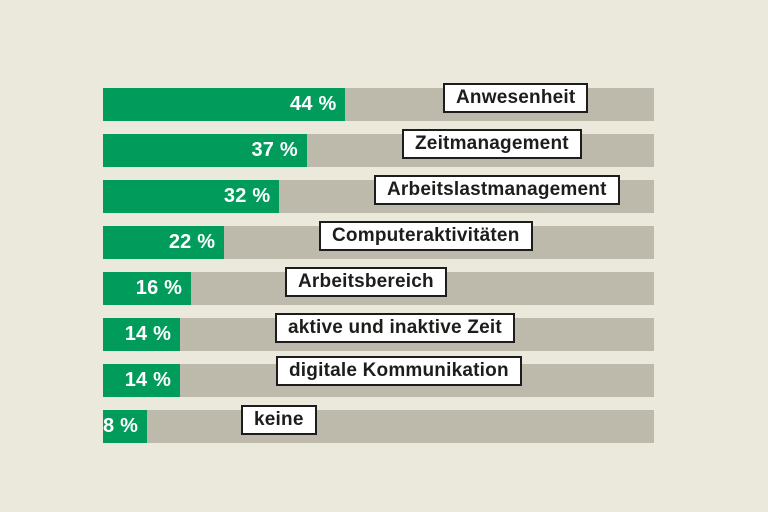 Image resolution: width=768 pixels, height=512 pixels. Describe the element at coordinates (274, 150) in the screenshot. I see `bar-value-label: 37 %` at that location.